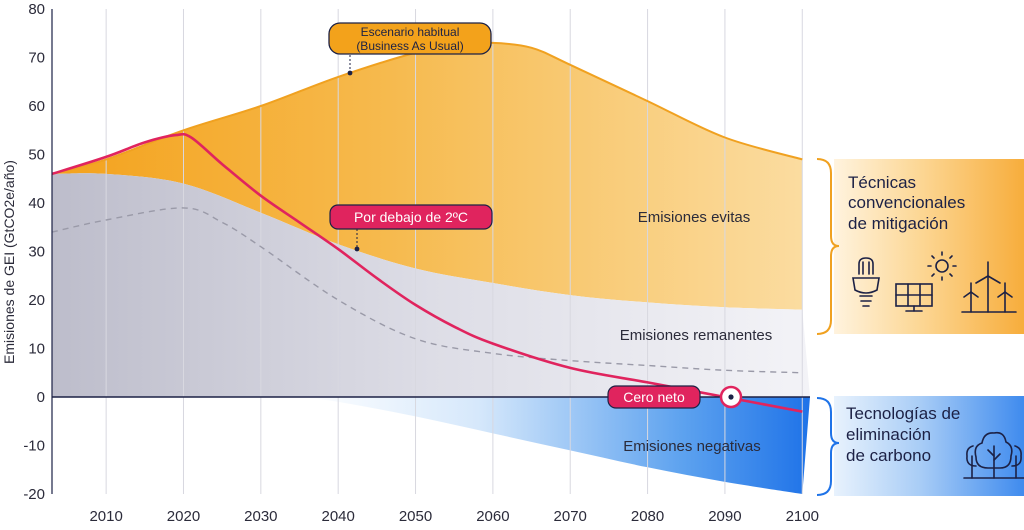 The image size is (1024, 530). I want to click on below-2c-callout-dot, so click(357, 249).